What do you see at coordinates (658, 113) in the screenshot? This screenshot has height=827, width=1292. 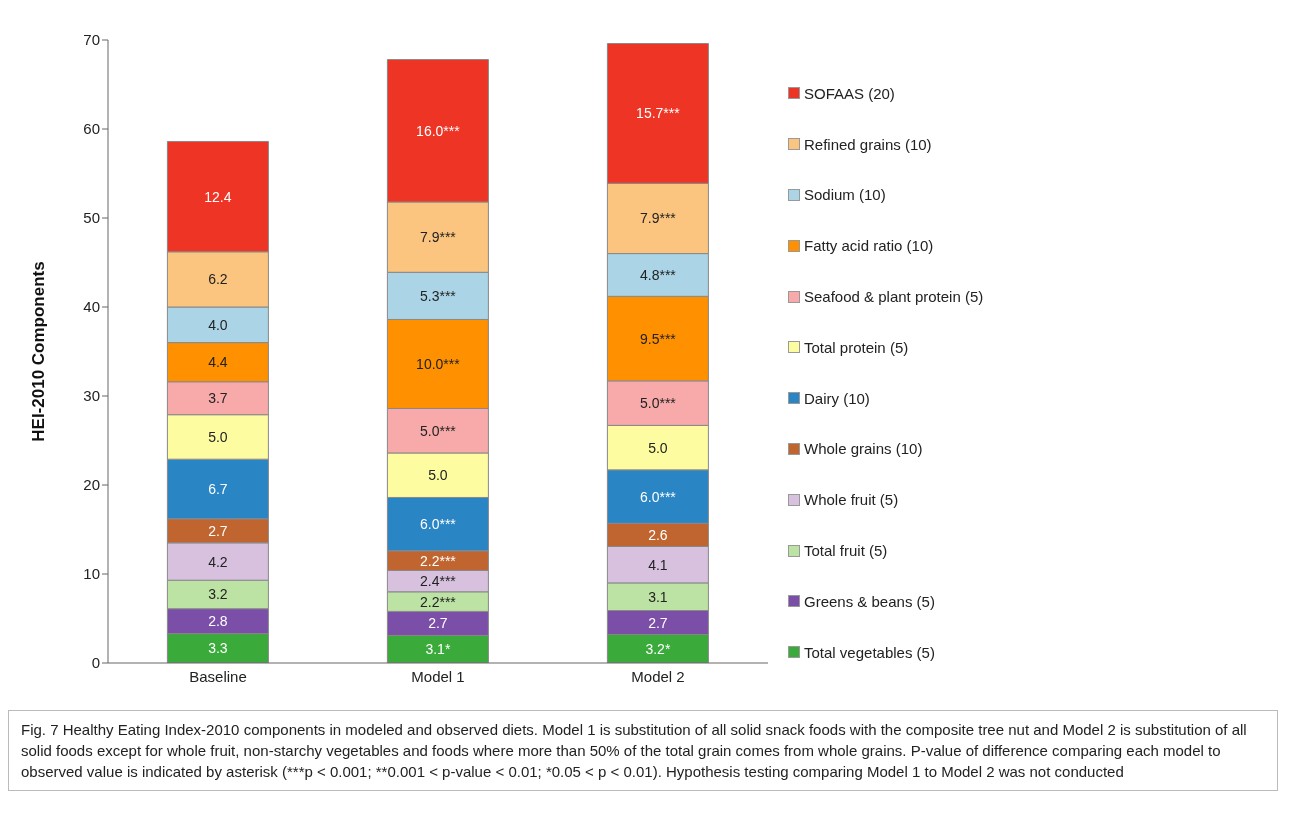 I see `data-label: 15.7***` at bounding box center [658, 113].